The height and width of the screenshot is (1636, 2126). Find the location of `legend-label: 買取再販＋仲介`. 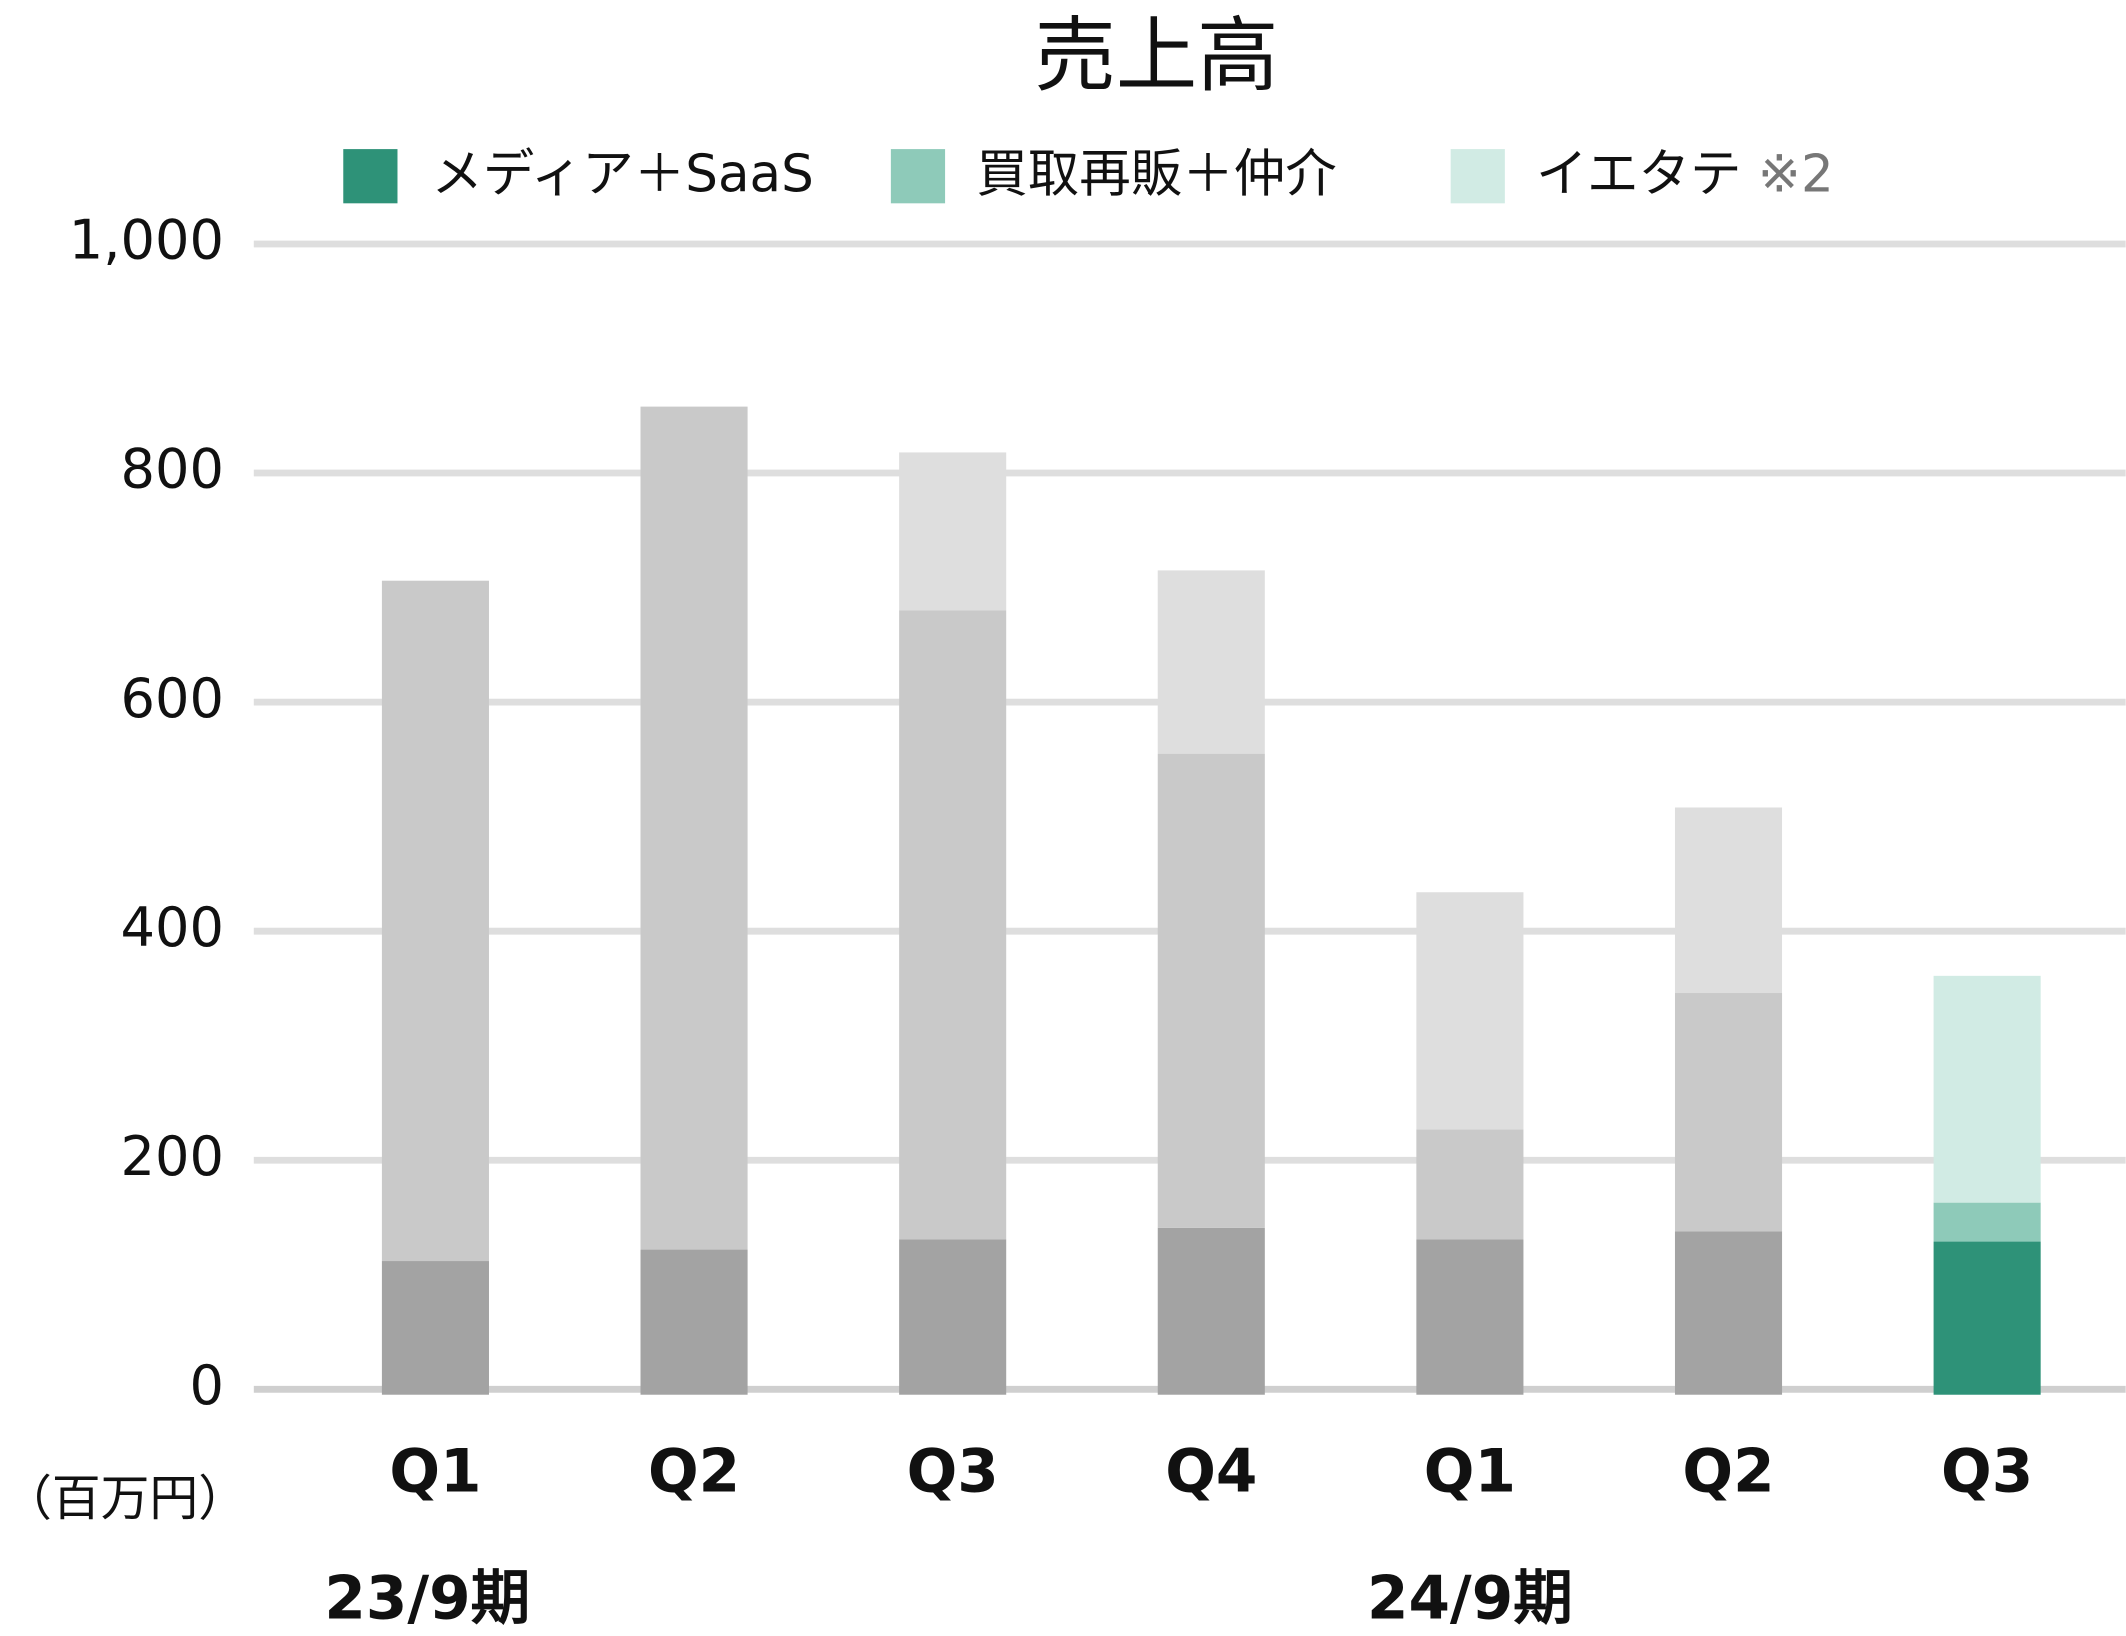

legend-label: 買取再販＋仲介 is located at coordinates (1156, 175).